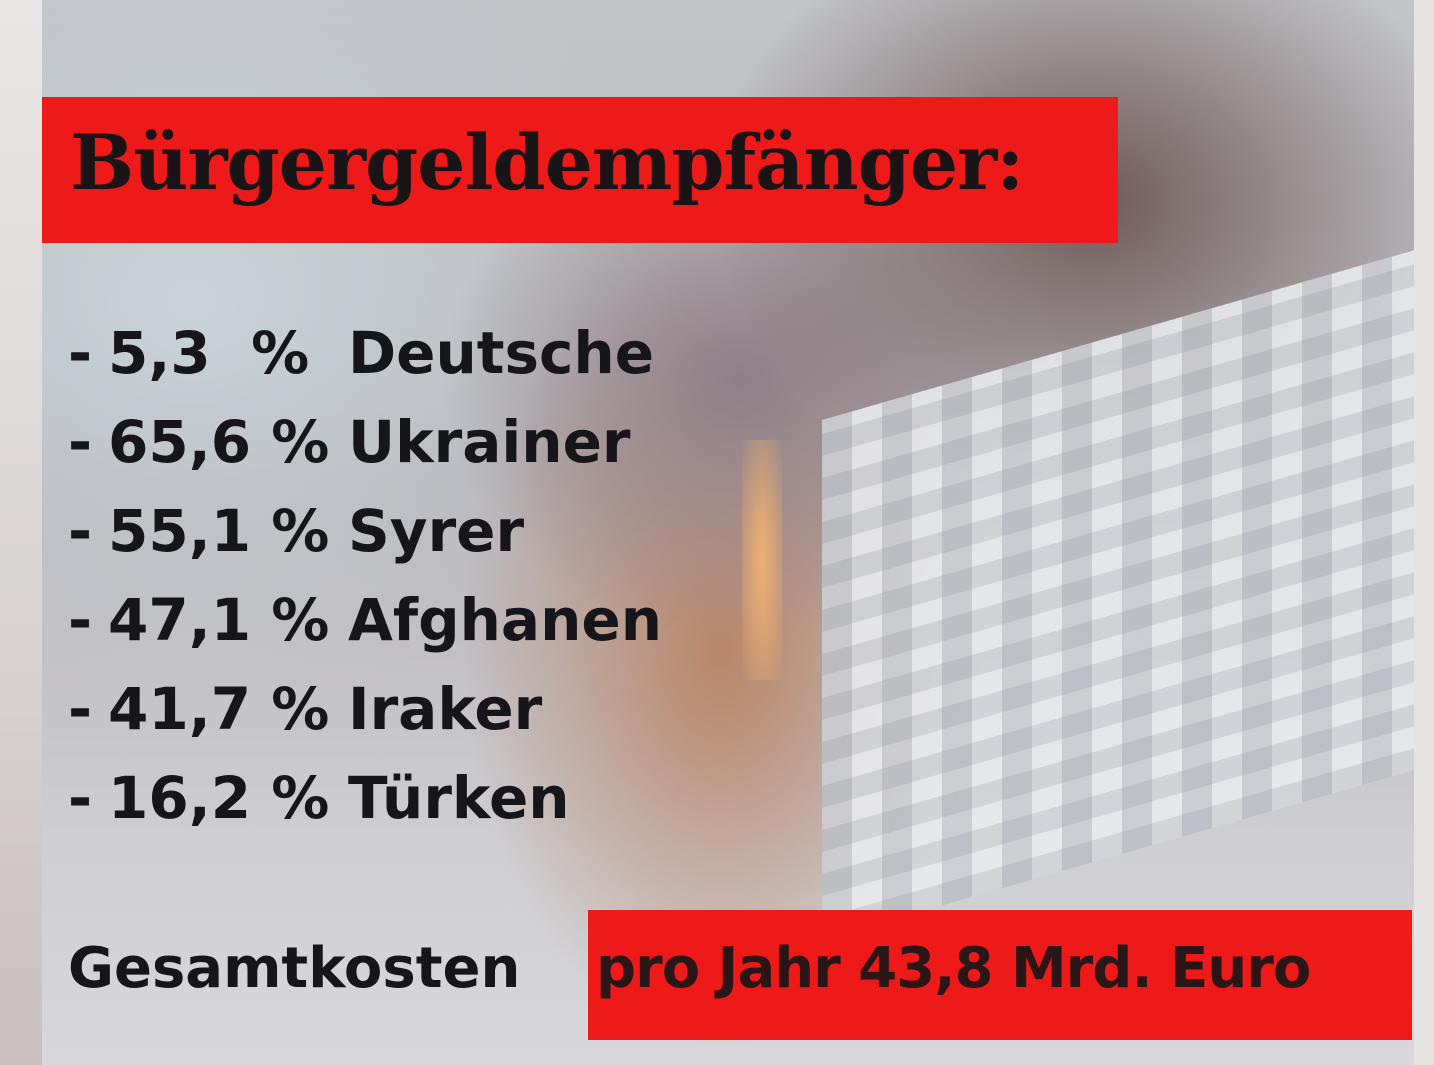 The width and height of the screenshot is (1434, 1065). I want to click on right-border, so click(1424, 532).